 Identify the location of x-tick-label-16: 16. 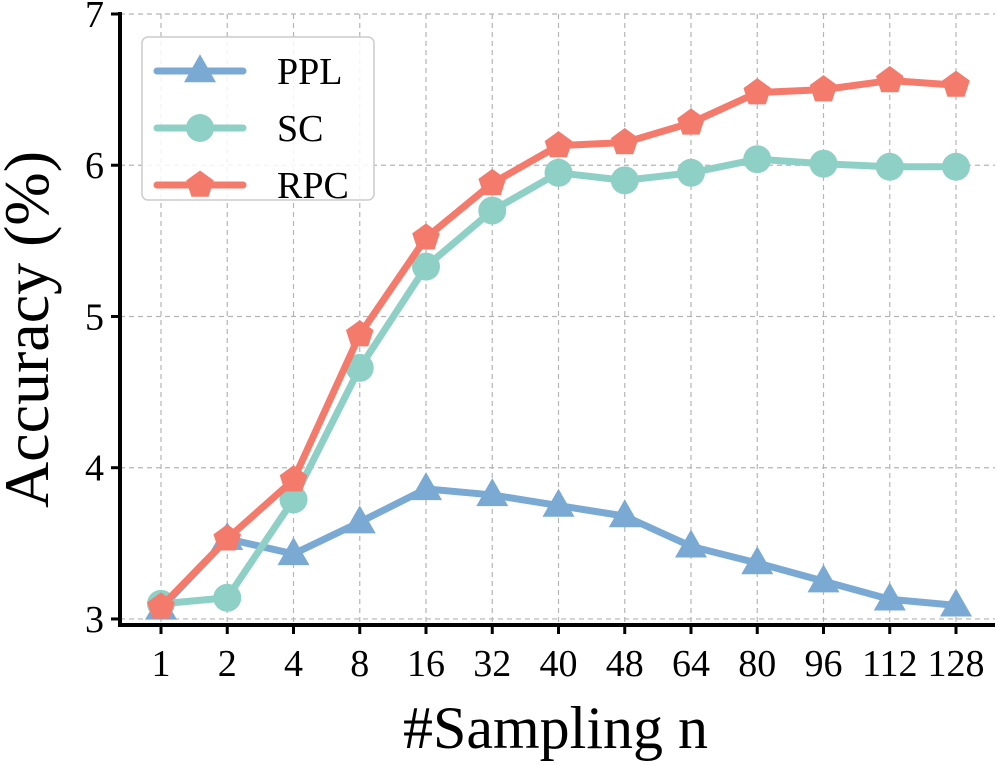
(426, 664).